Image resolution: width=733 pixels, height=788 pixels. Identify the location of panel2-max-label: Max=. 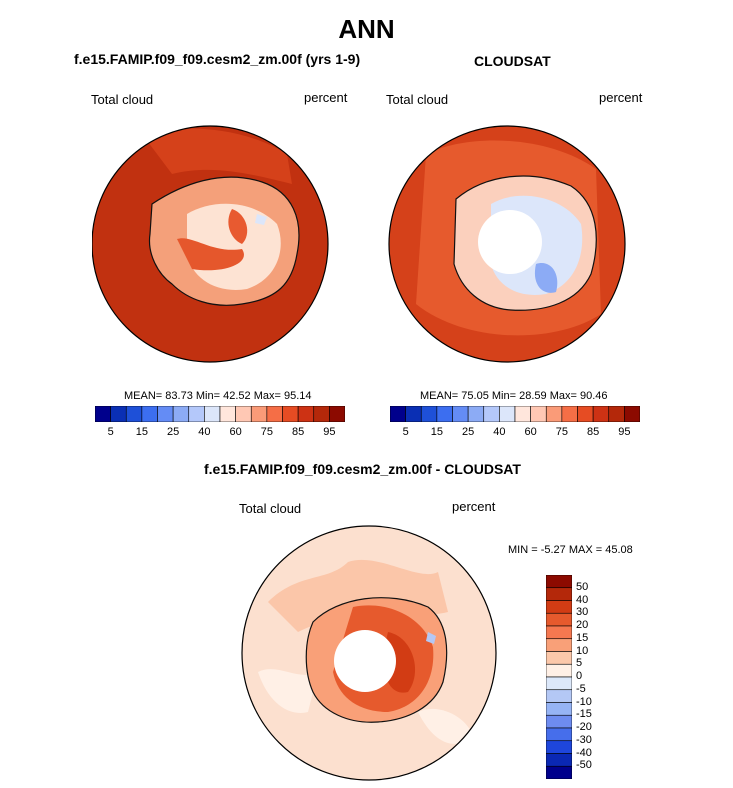
(563, 396).